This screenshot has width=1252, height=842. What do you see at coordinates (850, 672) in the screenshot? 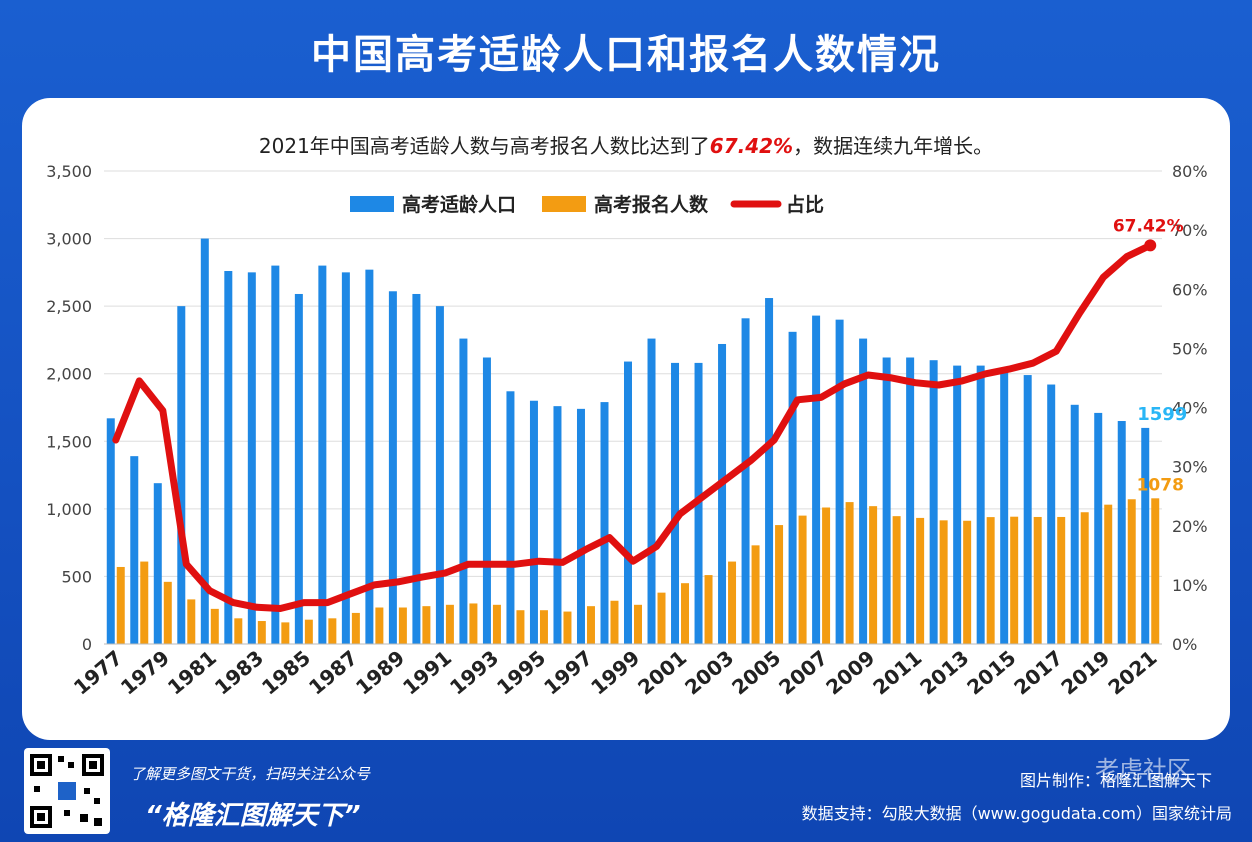
I see `x-tick-label: 2009` at bounding box center [850, 672].